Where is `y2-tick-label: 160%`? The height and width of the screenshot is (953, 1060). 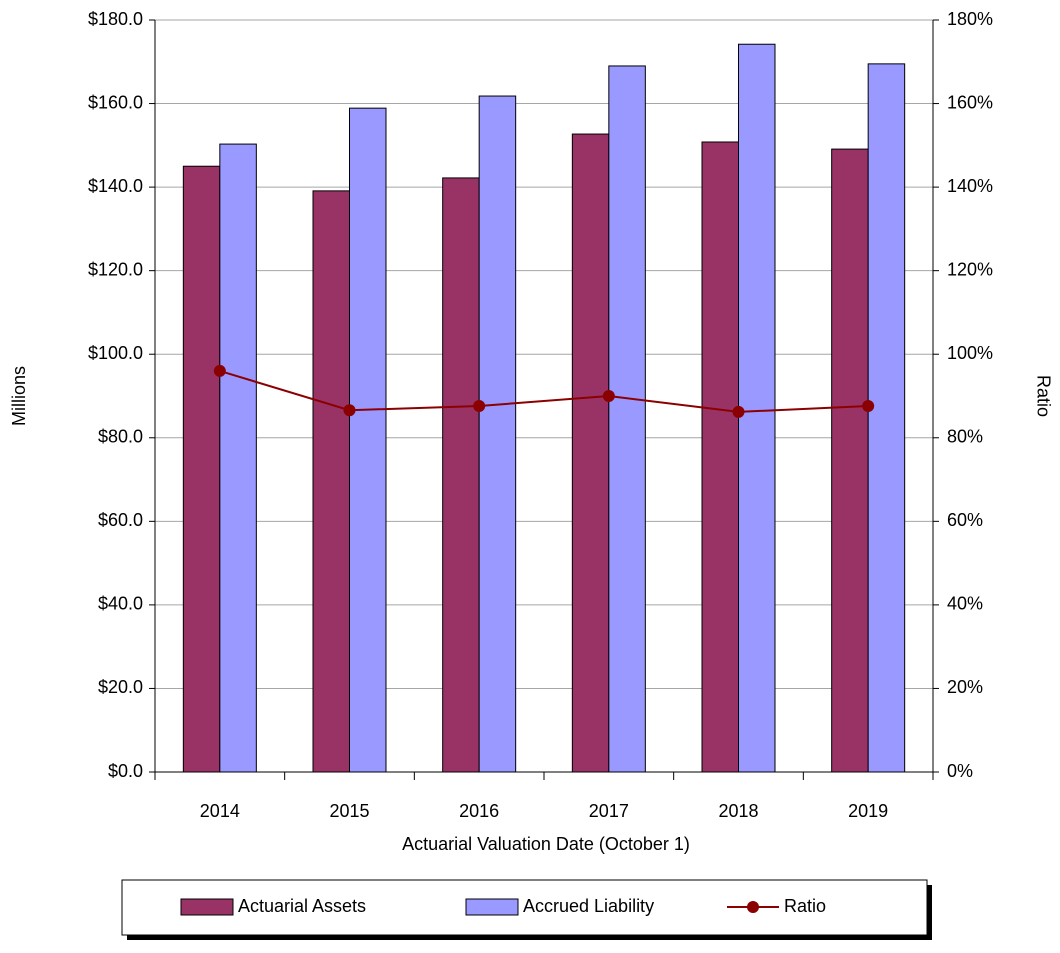
y2-tick-label: 160% is located at coordinates (970, 102).